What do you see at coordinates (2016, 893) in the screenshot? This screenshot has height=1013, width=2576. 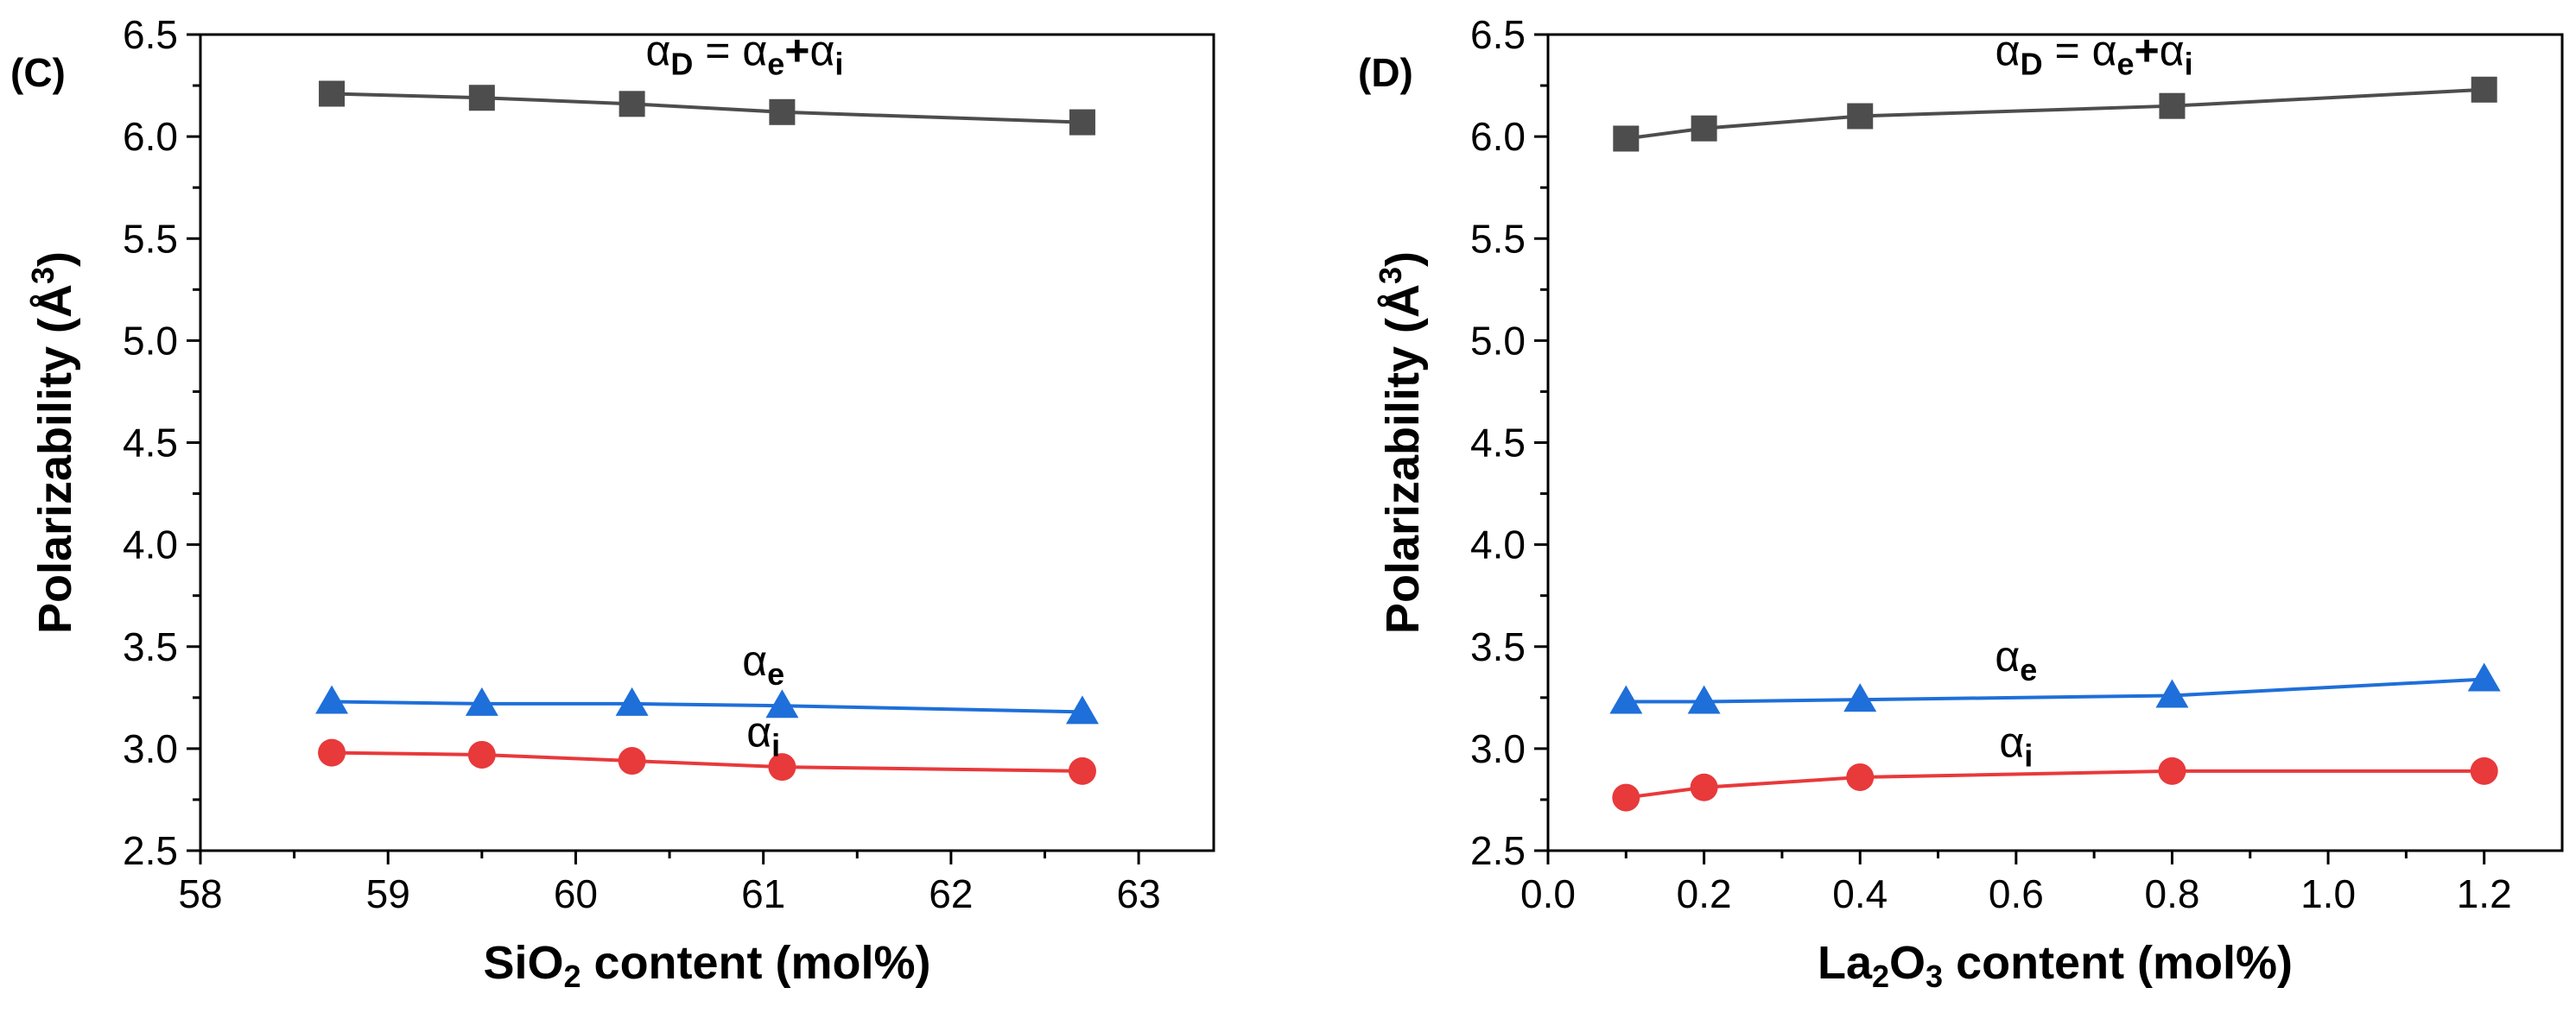 I see `x-tick-label: 0.6` at bounding box center [2016, 893].